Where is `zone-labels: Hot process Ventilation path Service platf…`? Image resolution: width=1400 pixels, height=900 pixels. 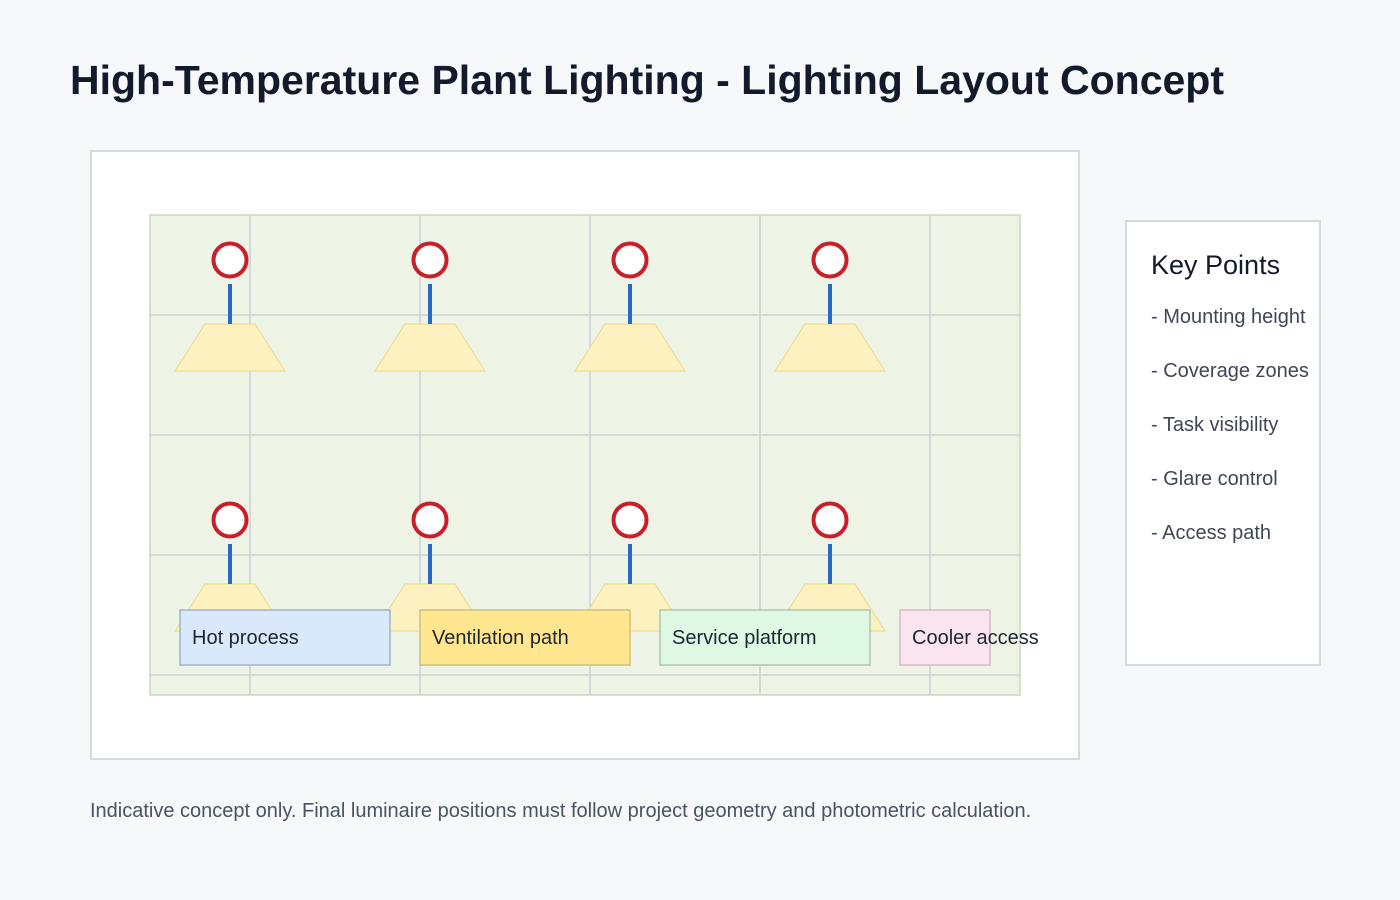
zone-labels: Hot process Ventilation path Service platf… is located at coordinates (609, 637).